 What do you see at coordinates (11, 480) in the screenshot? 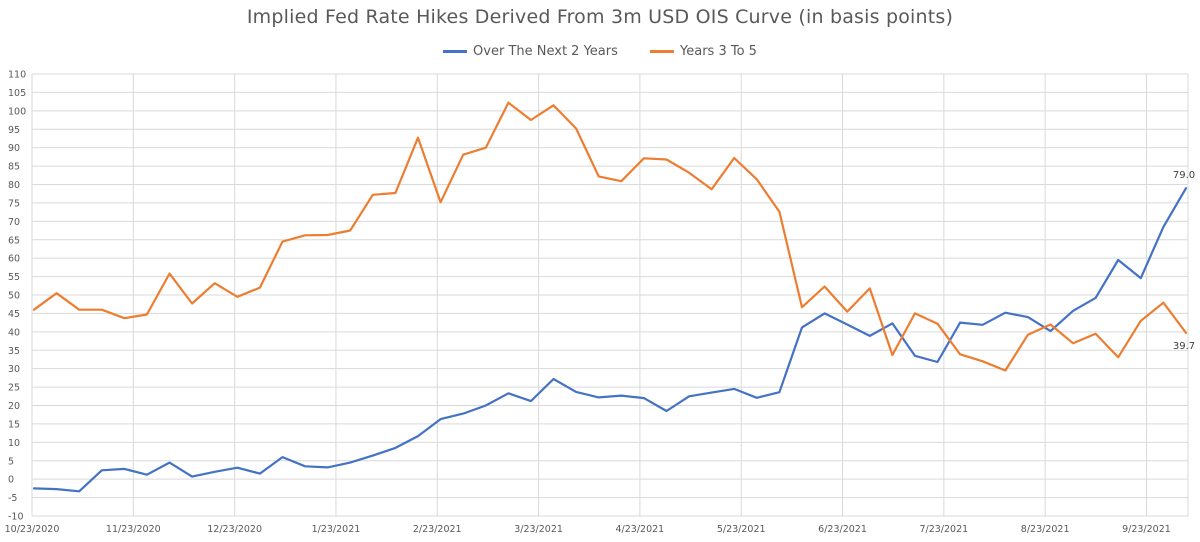
I see `y-tick-label: 0` at bounding box center [11, 480].